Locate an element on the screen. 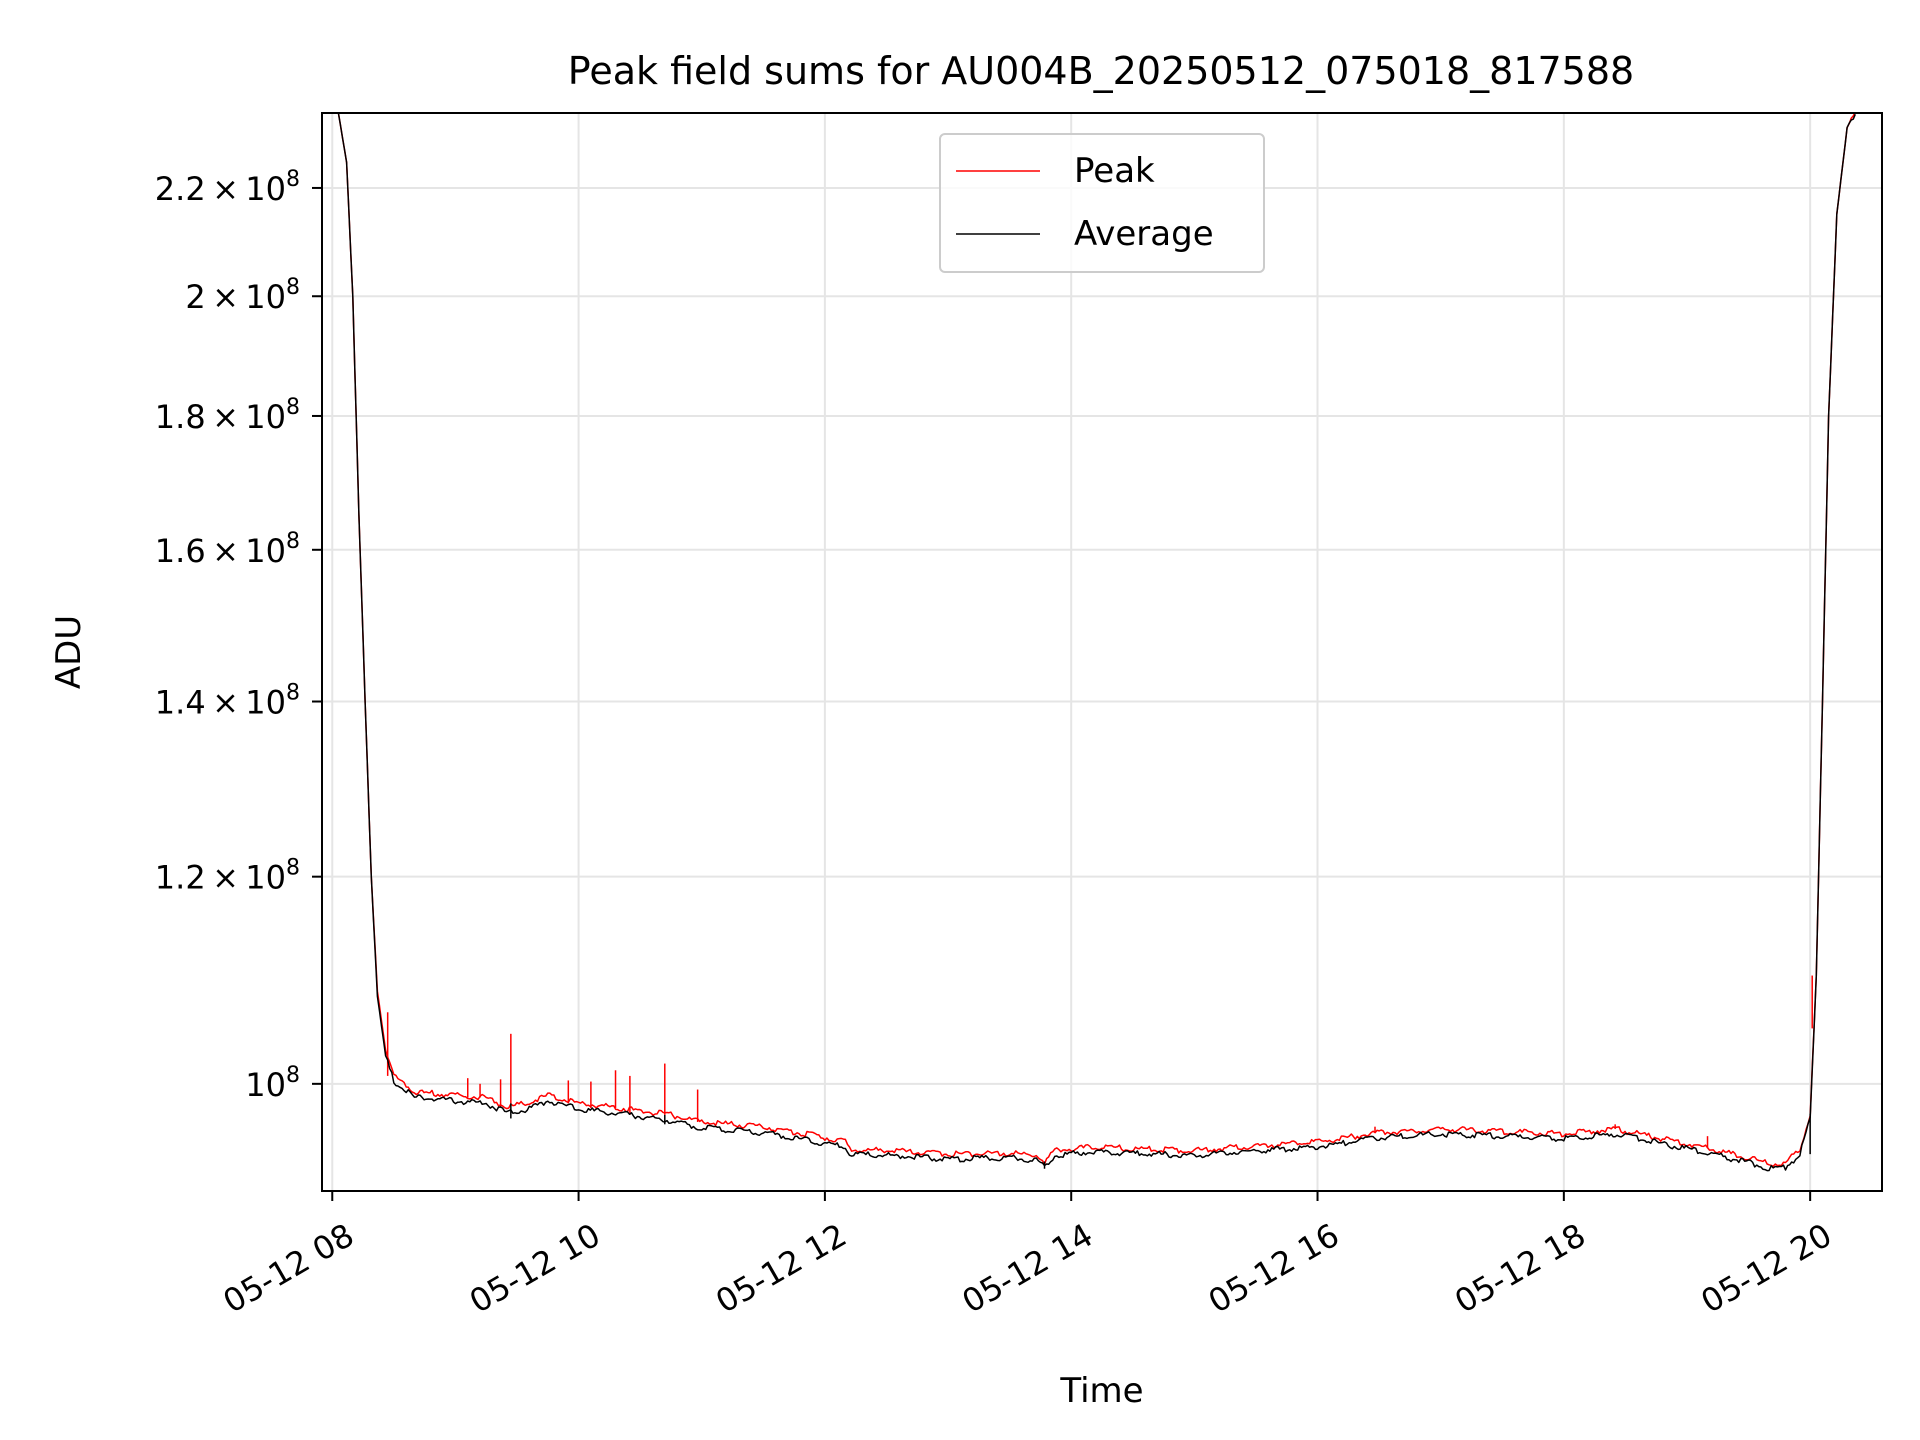 The image size is (1920, 1440). y-tick-label: 1.2 × 108 is located at coordinates (227, 876).